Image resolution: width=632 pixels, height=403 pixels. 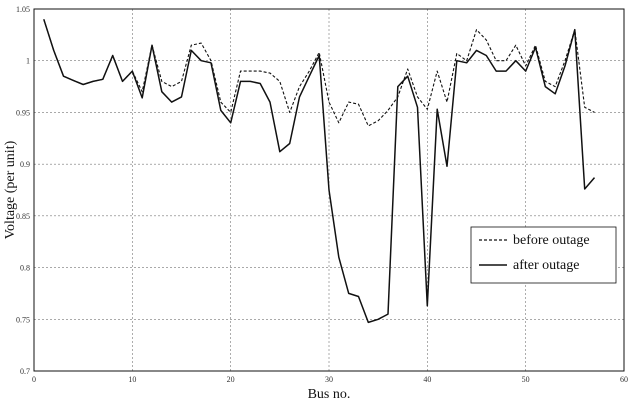 What do you see at coordinates (231, 379) in the screenshot?
I see `x-tick-label: 20` at bounding box center [231, 379].